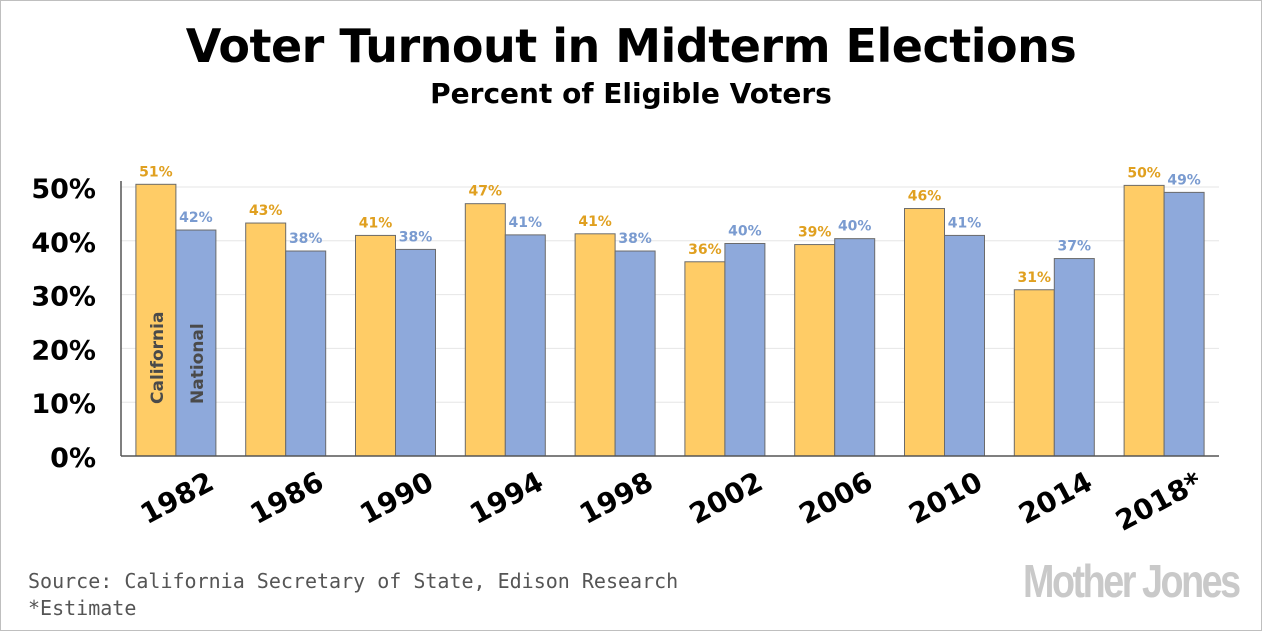 This screenshot has width=1262, height=631. Describe the element at coordinates (156, 172) in the screenshot. I see `data-label: 51%` at that location.